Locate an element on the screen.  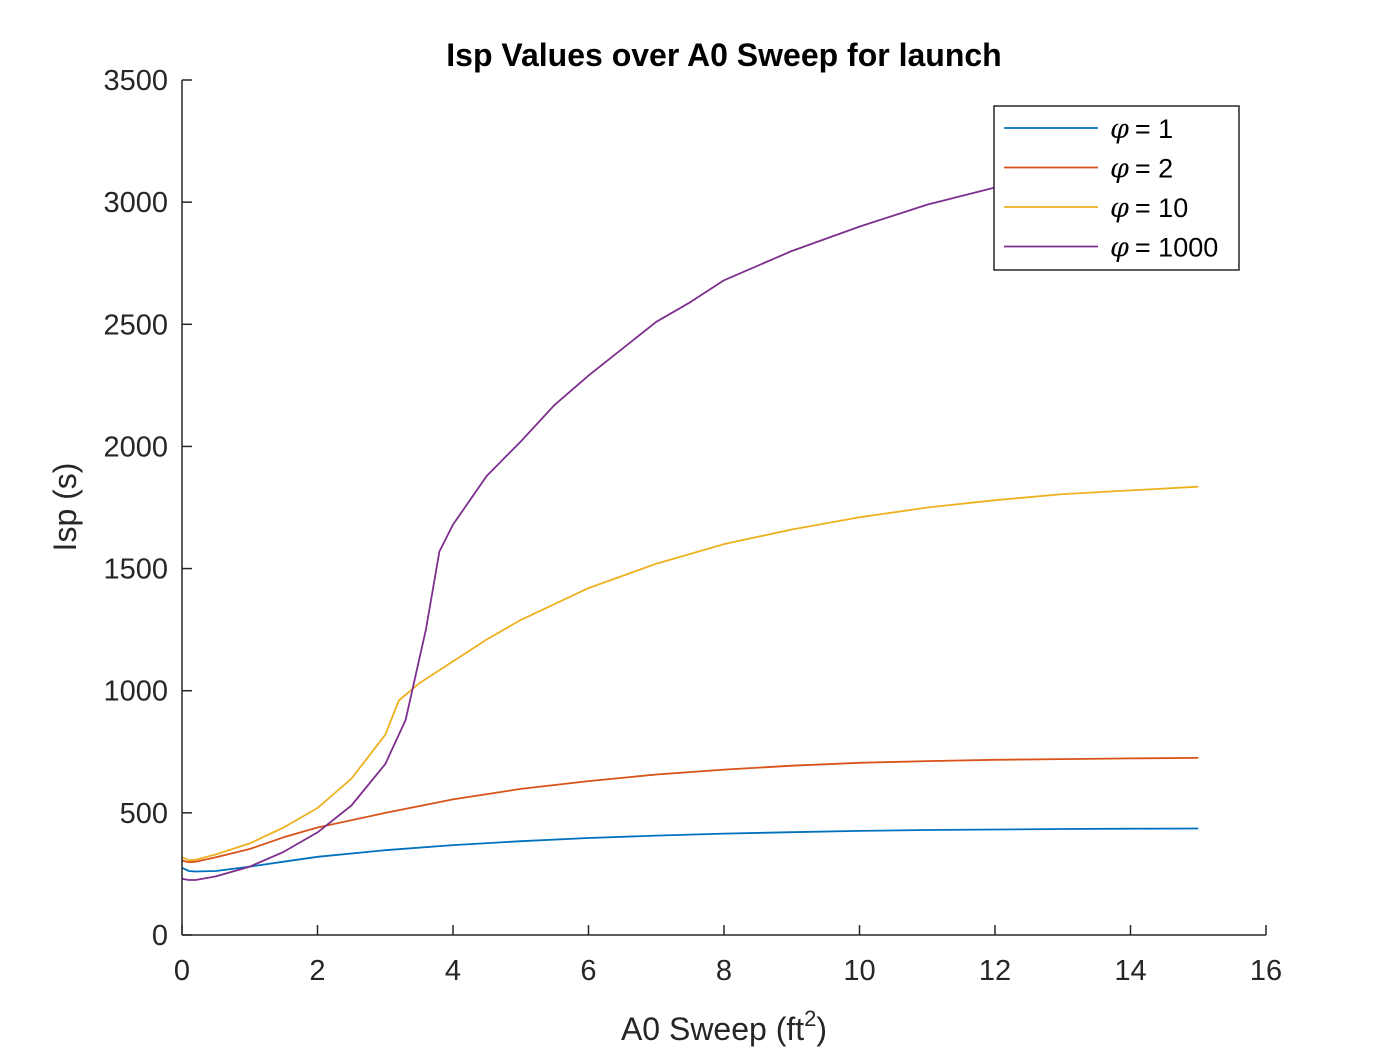
y-ticks: 0 500 1000 1500 2000 2500 3000 3500 is located at coordinates (147, 508).